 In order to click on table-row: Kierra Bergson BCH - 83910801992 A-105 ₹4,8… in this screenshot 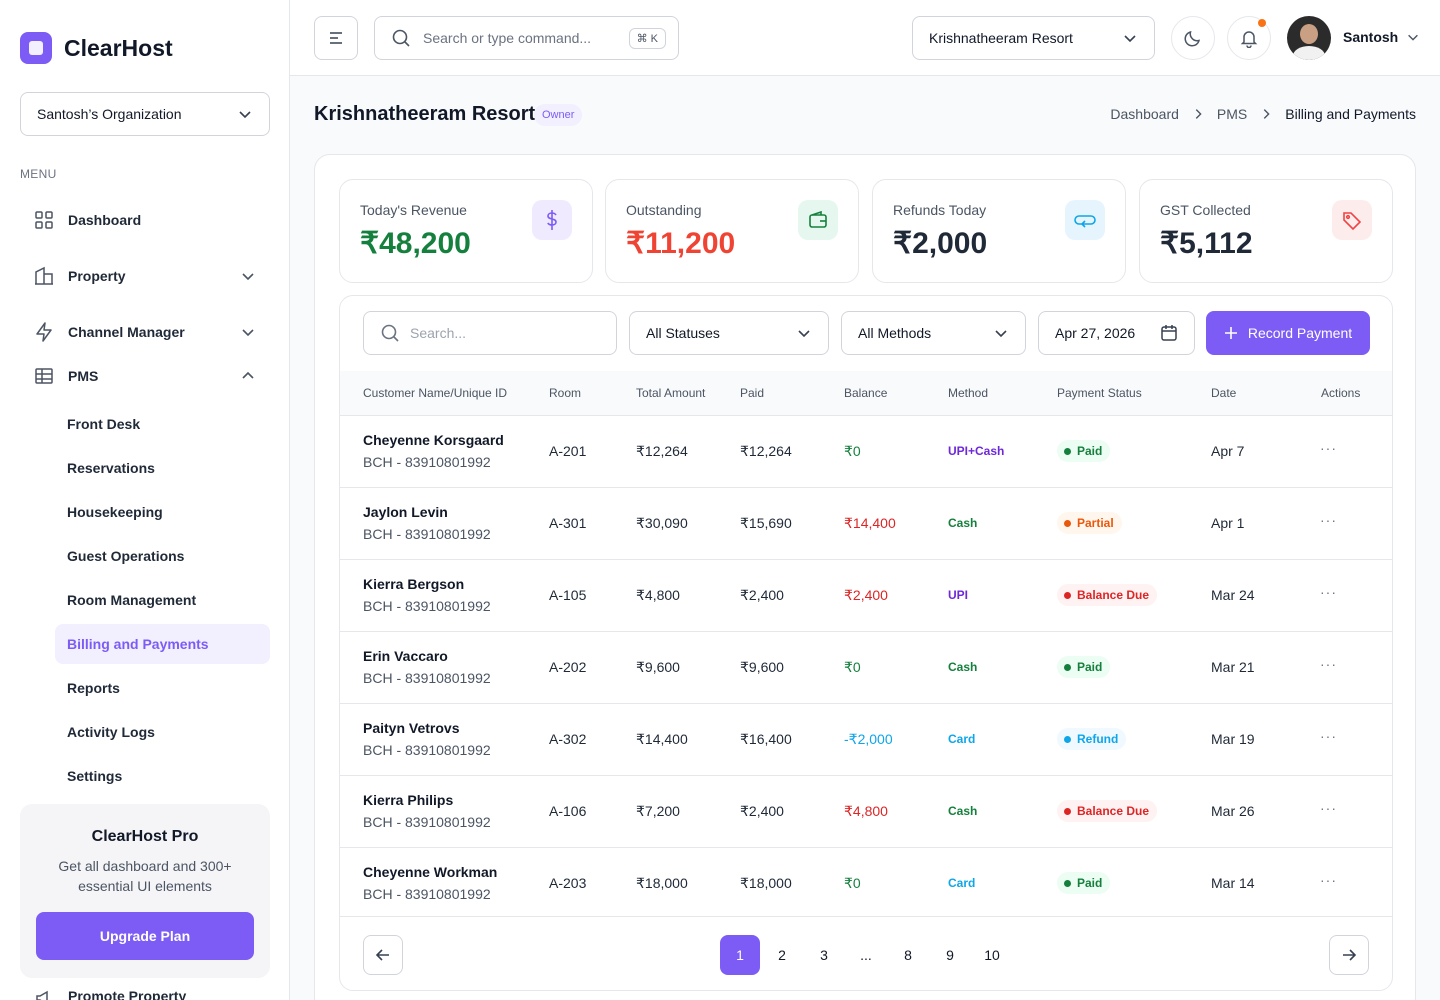, I will do `click(866, 595)`.